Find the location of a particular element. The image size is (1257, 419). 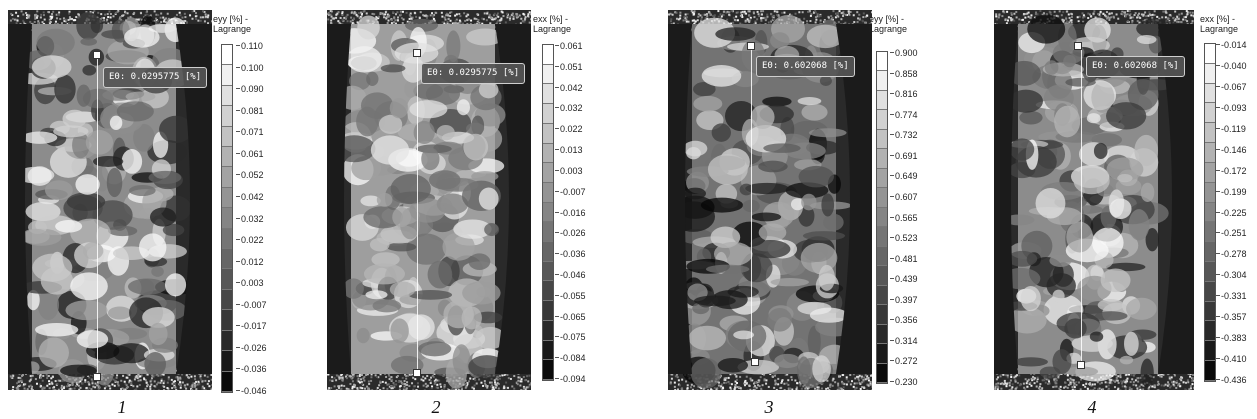

legend-title-line1: eyy [%] - is located at coordinates (231, 19).